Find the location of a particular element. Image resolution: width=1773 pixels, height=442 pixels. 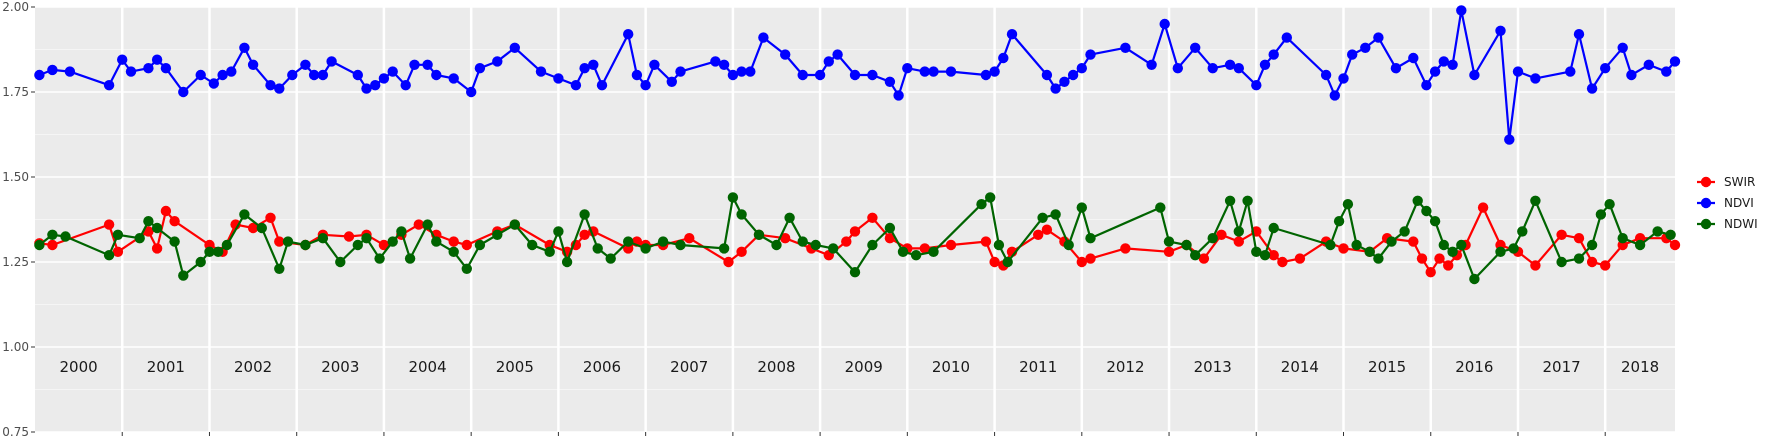

legend-item-ndwi: NDWI is located at coordinates (1727, 224).